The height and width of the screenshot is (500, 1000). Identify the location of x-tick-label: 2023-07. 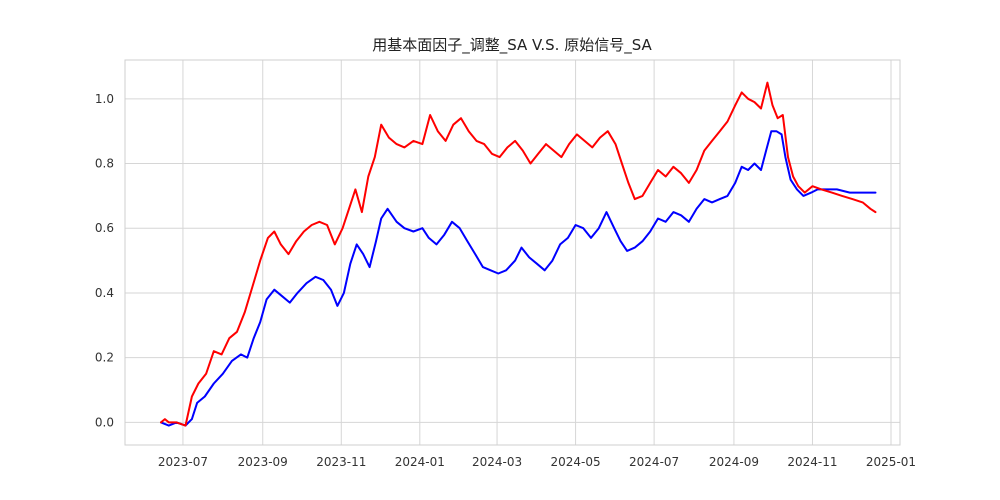
(183, 462).